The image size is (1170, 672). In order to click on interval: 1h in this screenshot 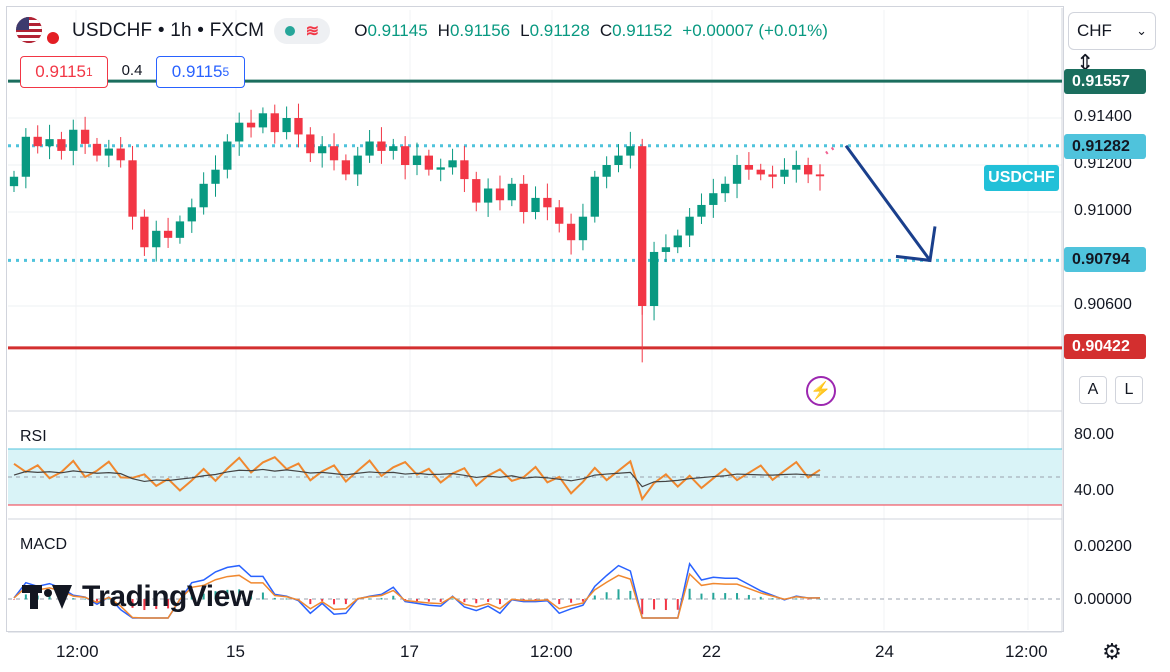, I will do `click(181, 30)`.